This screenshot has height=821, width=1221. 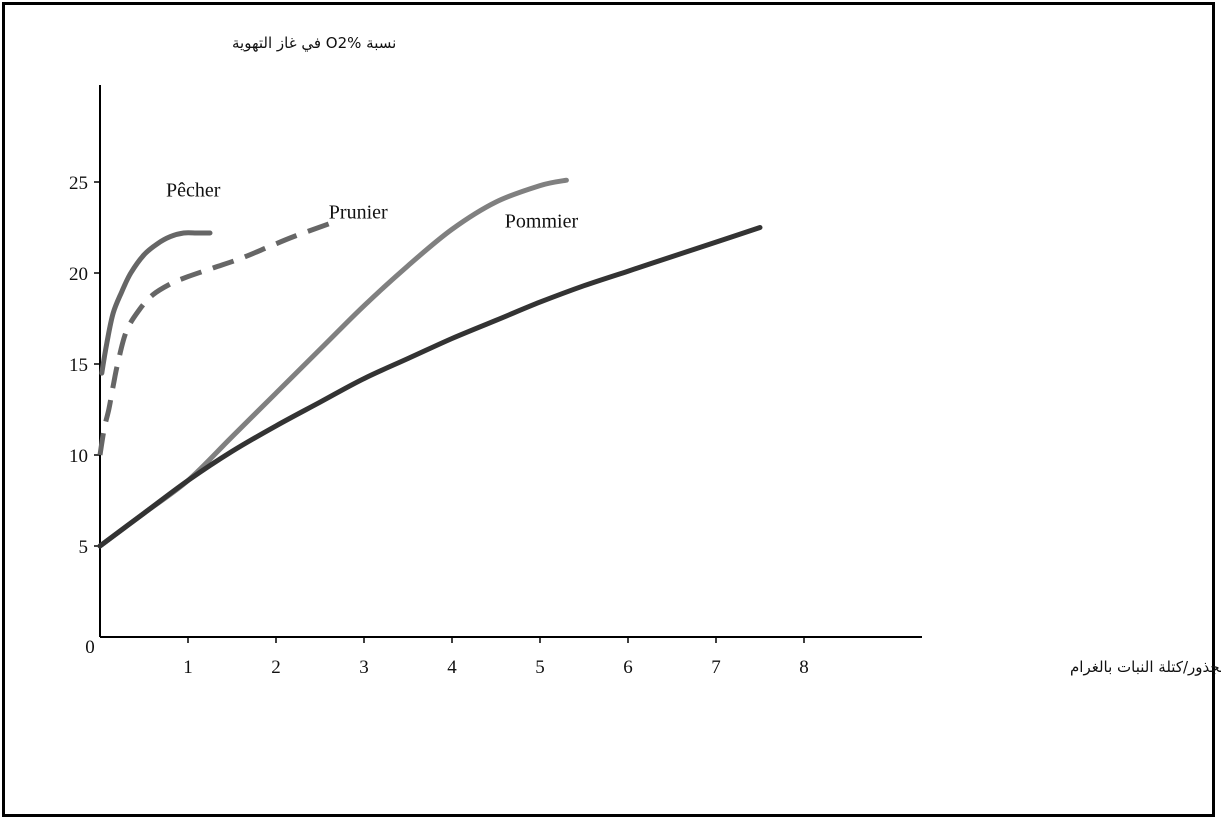 What do you see at coordinates (358, 212) in the screenshot?
I see `series-label-prunier: Prunier` at bounding box center [358, 212].